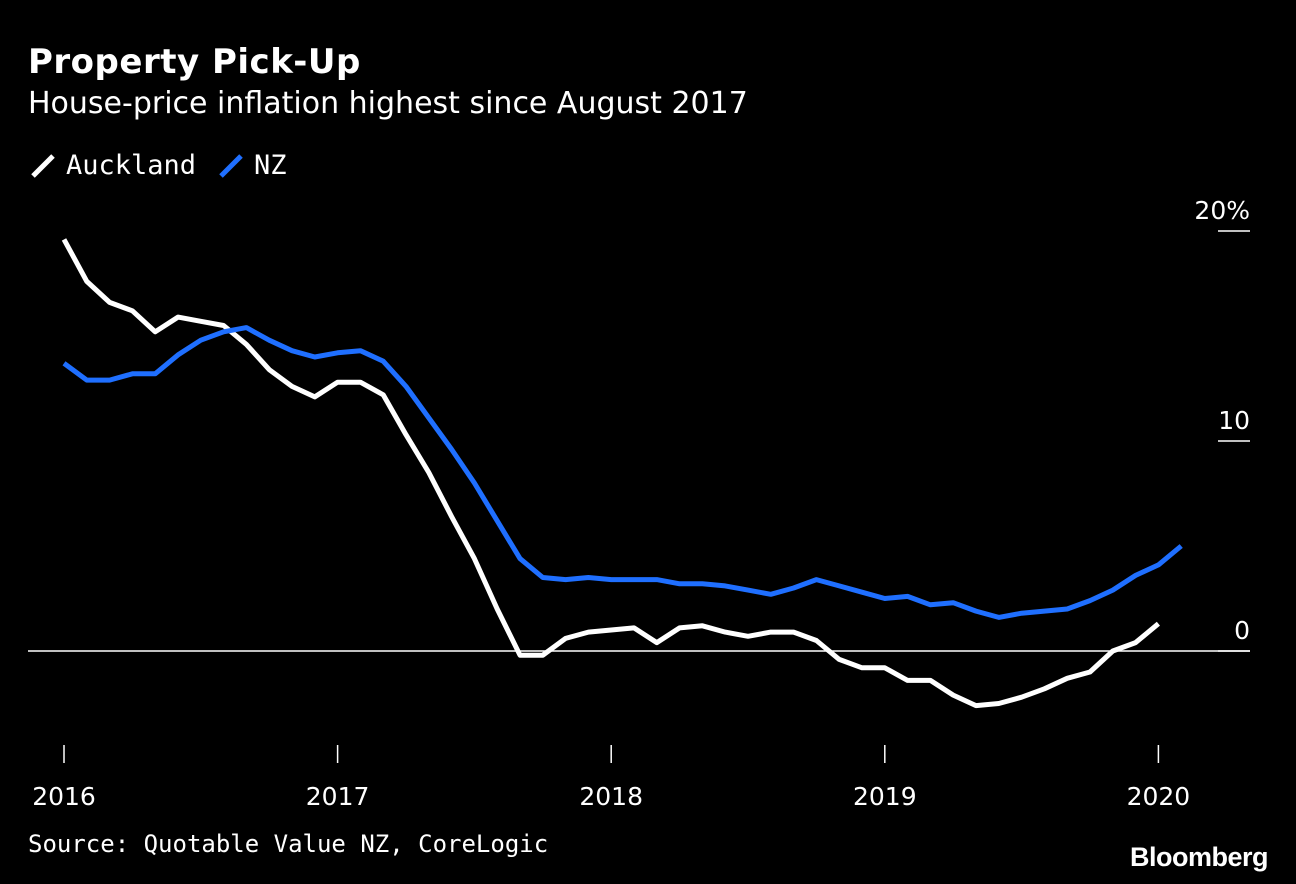  What do you see at coordinates (270, 165) in the screenshot?
I see `legend-label-nz: NZ` at bounding box center [270, 165].